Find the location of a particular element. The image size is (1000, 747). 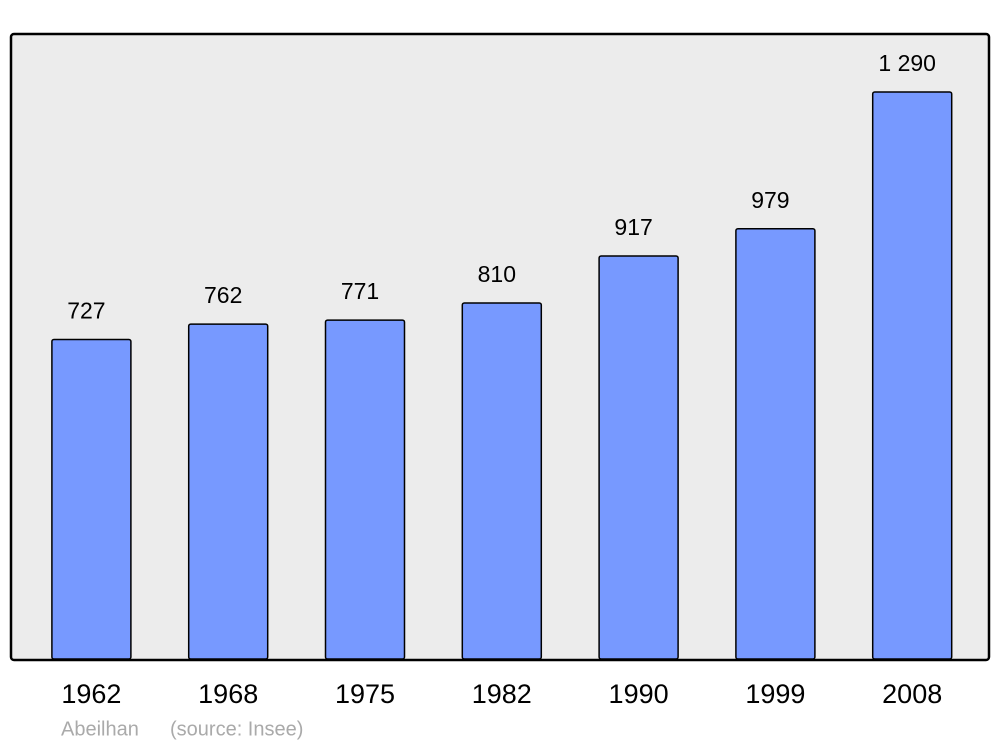

value-label: 727 is located at coordinates (86, 311).